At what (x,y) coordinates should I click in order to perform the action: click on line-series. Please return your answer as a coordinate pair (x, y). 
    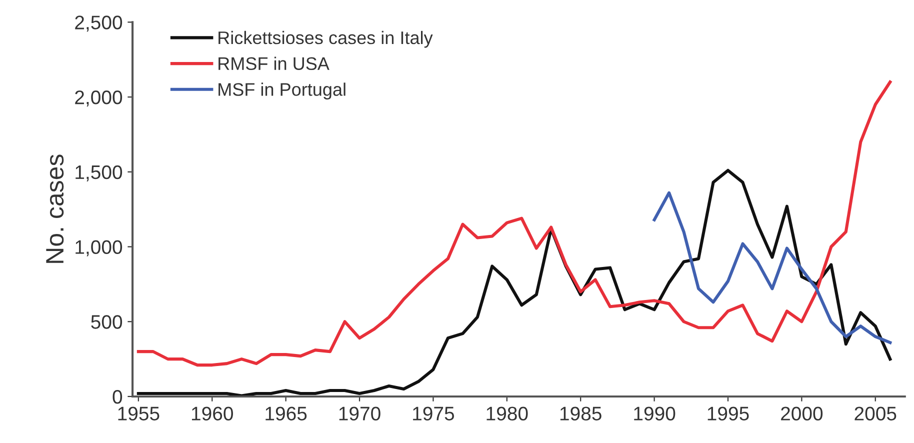
    Looking at the image, I should click on (772, 267).